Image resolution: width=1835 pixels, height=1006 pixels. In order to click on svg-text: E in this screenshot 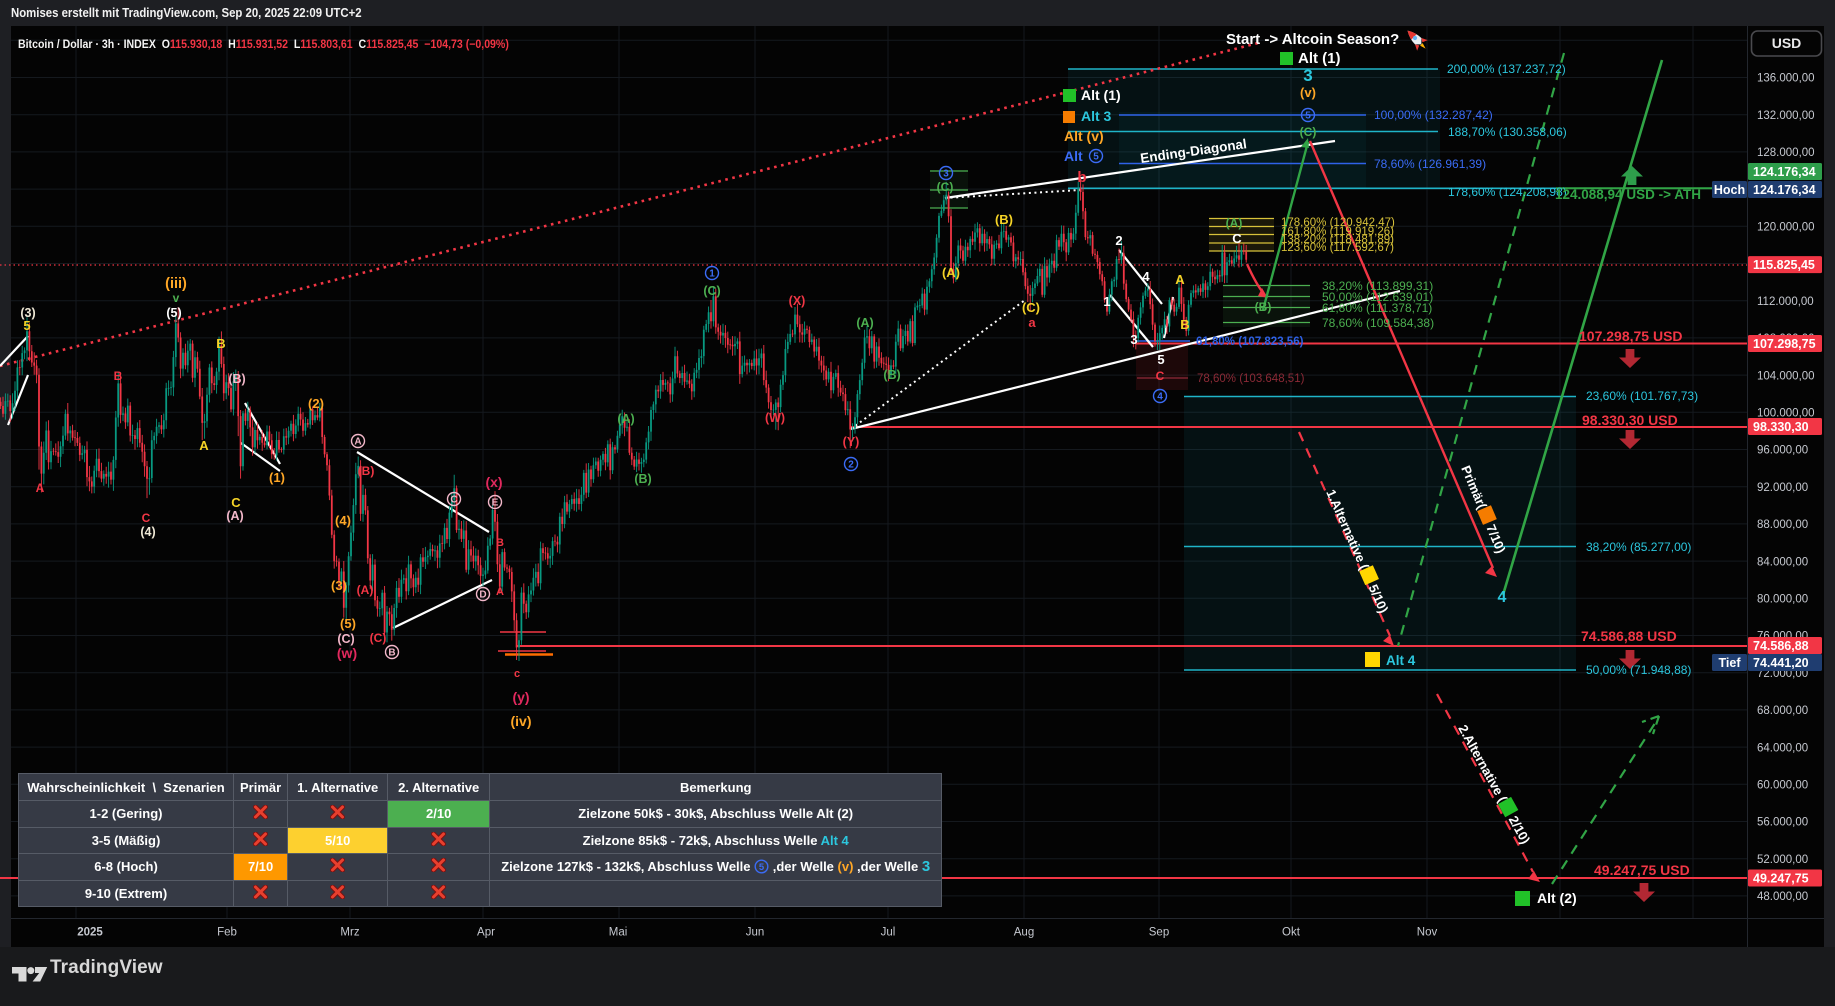, I will do `click(495, 503)`.